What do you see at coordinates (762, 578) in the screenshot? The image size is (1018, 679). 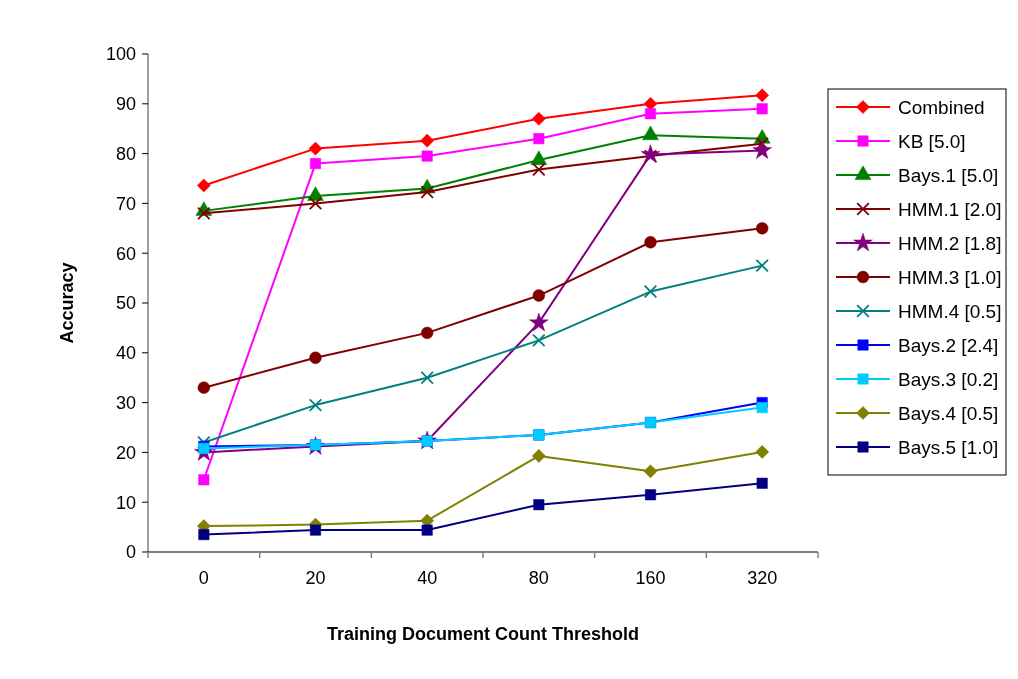 I see `x-tick-label: 320` at bounding box center [762, 578].